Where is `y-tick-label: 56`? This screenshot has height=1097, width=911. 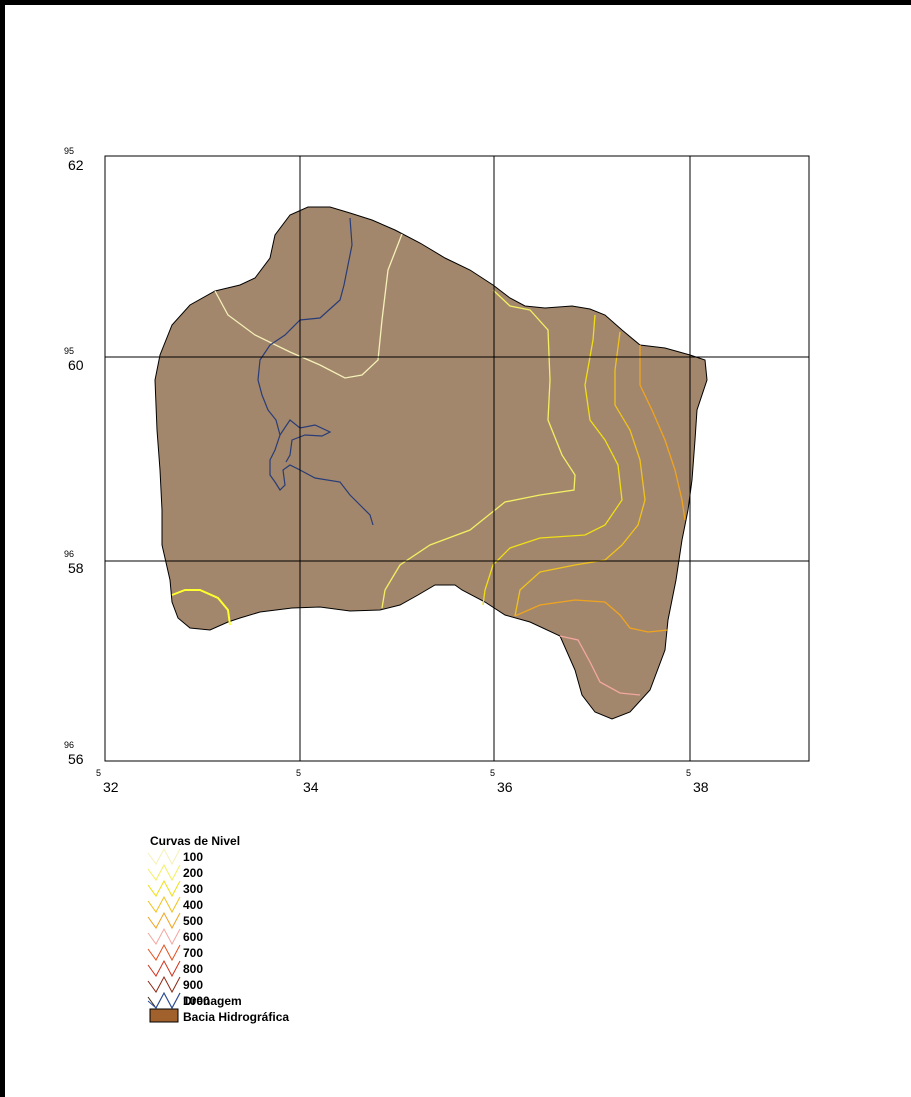 y-tick-label: 56 is located at coordinates (76, 759).